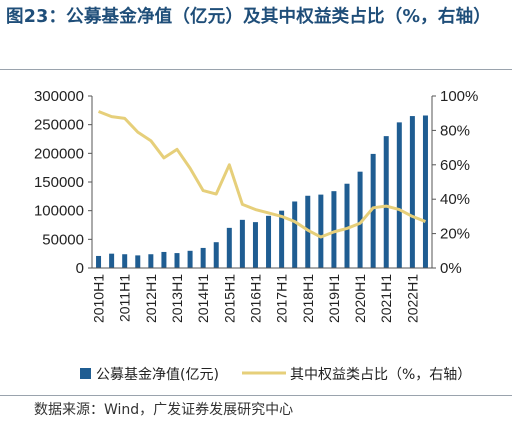  What do you see at coordinates (308, 298) in the screenshot?
I see `x-axis-tick-label: 2018H1` at bounding box center [308, 298].